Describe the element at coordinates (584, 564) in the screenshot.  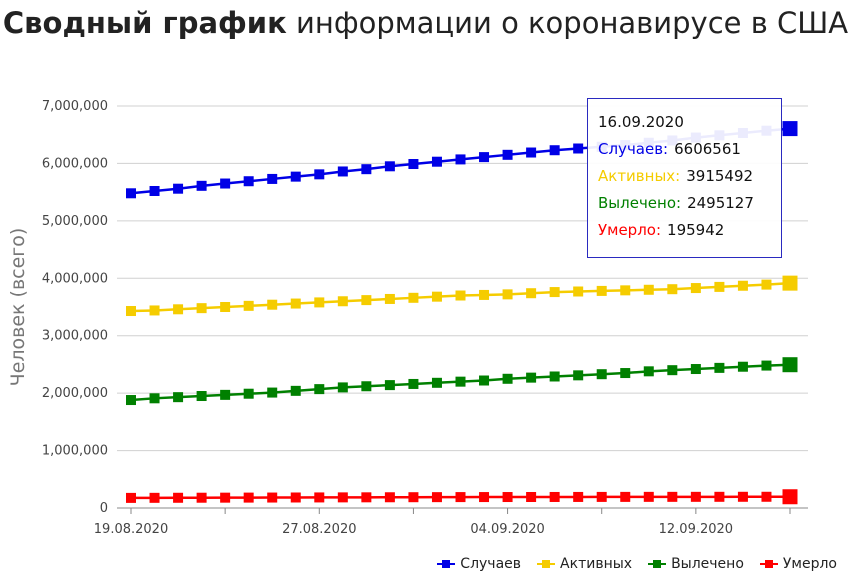
I see `legend-item-active: Активных` at that location.